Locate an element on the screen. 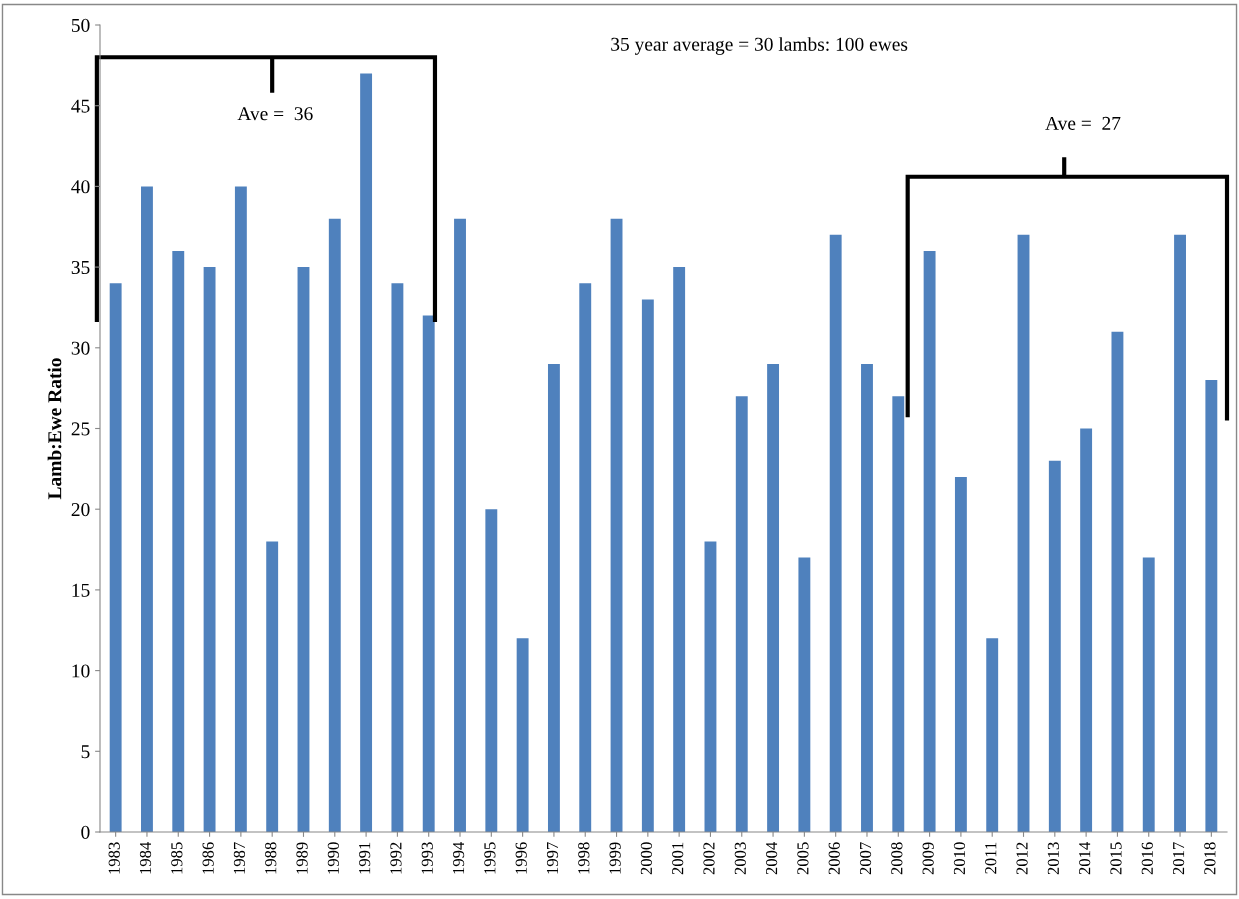 The height and width of the screenshot is (899, 1239). x-tick-label: 1993 is located at coordinates (427, 858).